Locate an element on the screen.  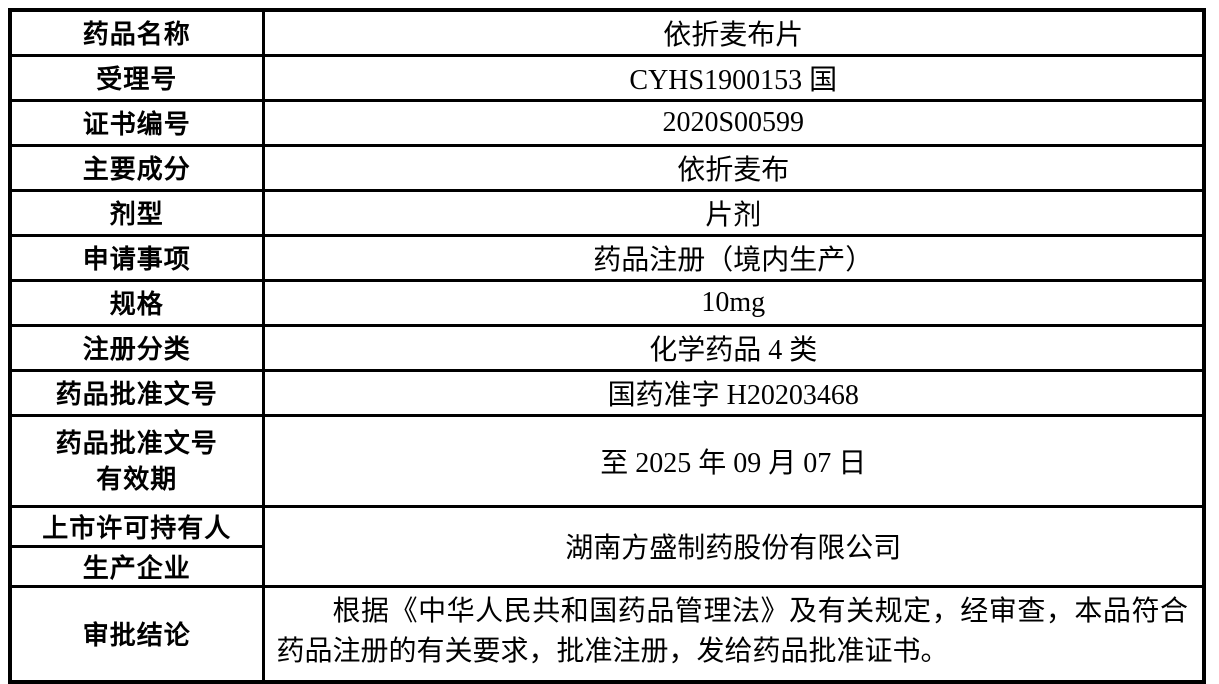
table-row-license-holder: 上市许可持有人 湖南方盛制药股份有限公司 is located at coordinates (607, 546).